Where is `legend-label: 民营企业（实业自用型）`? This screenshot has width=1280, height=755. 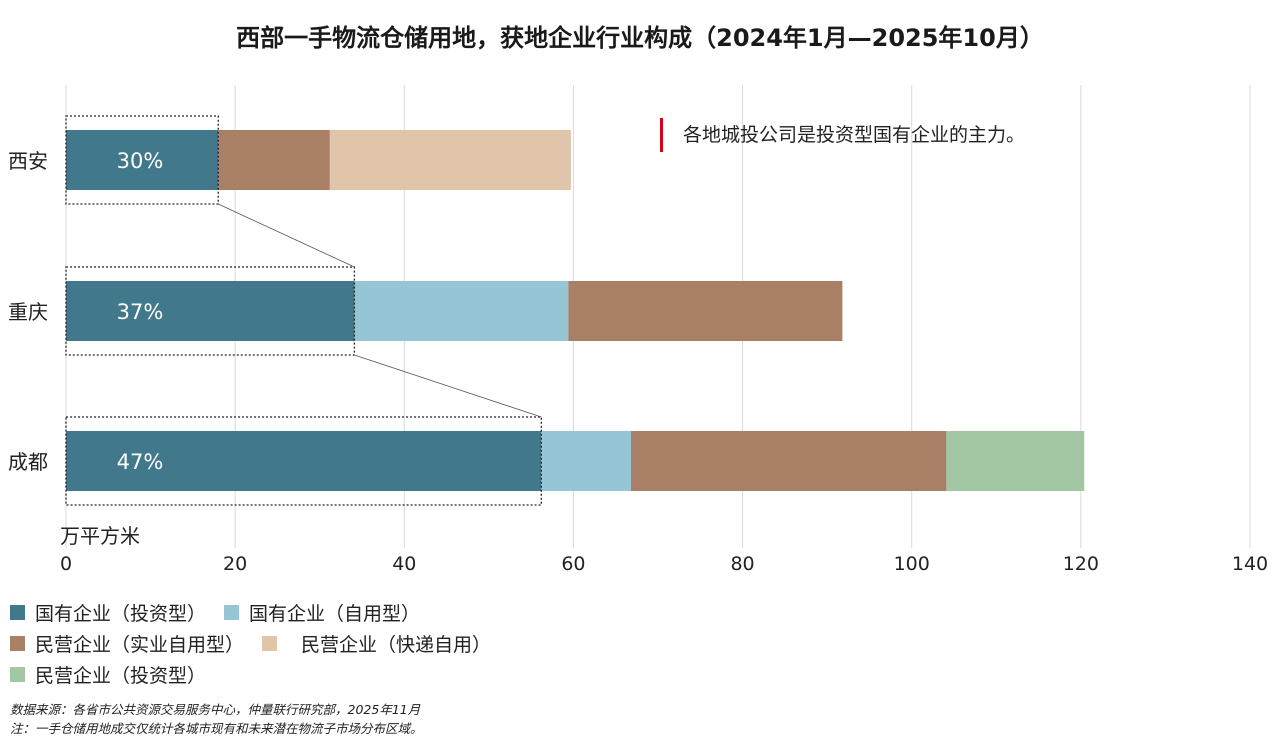 legend-label: 民营企业（实业自用型） is located at coordinates (140, 645).